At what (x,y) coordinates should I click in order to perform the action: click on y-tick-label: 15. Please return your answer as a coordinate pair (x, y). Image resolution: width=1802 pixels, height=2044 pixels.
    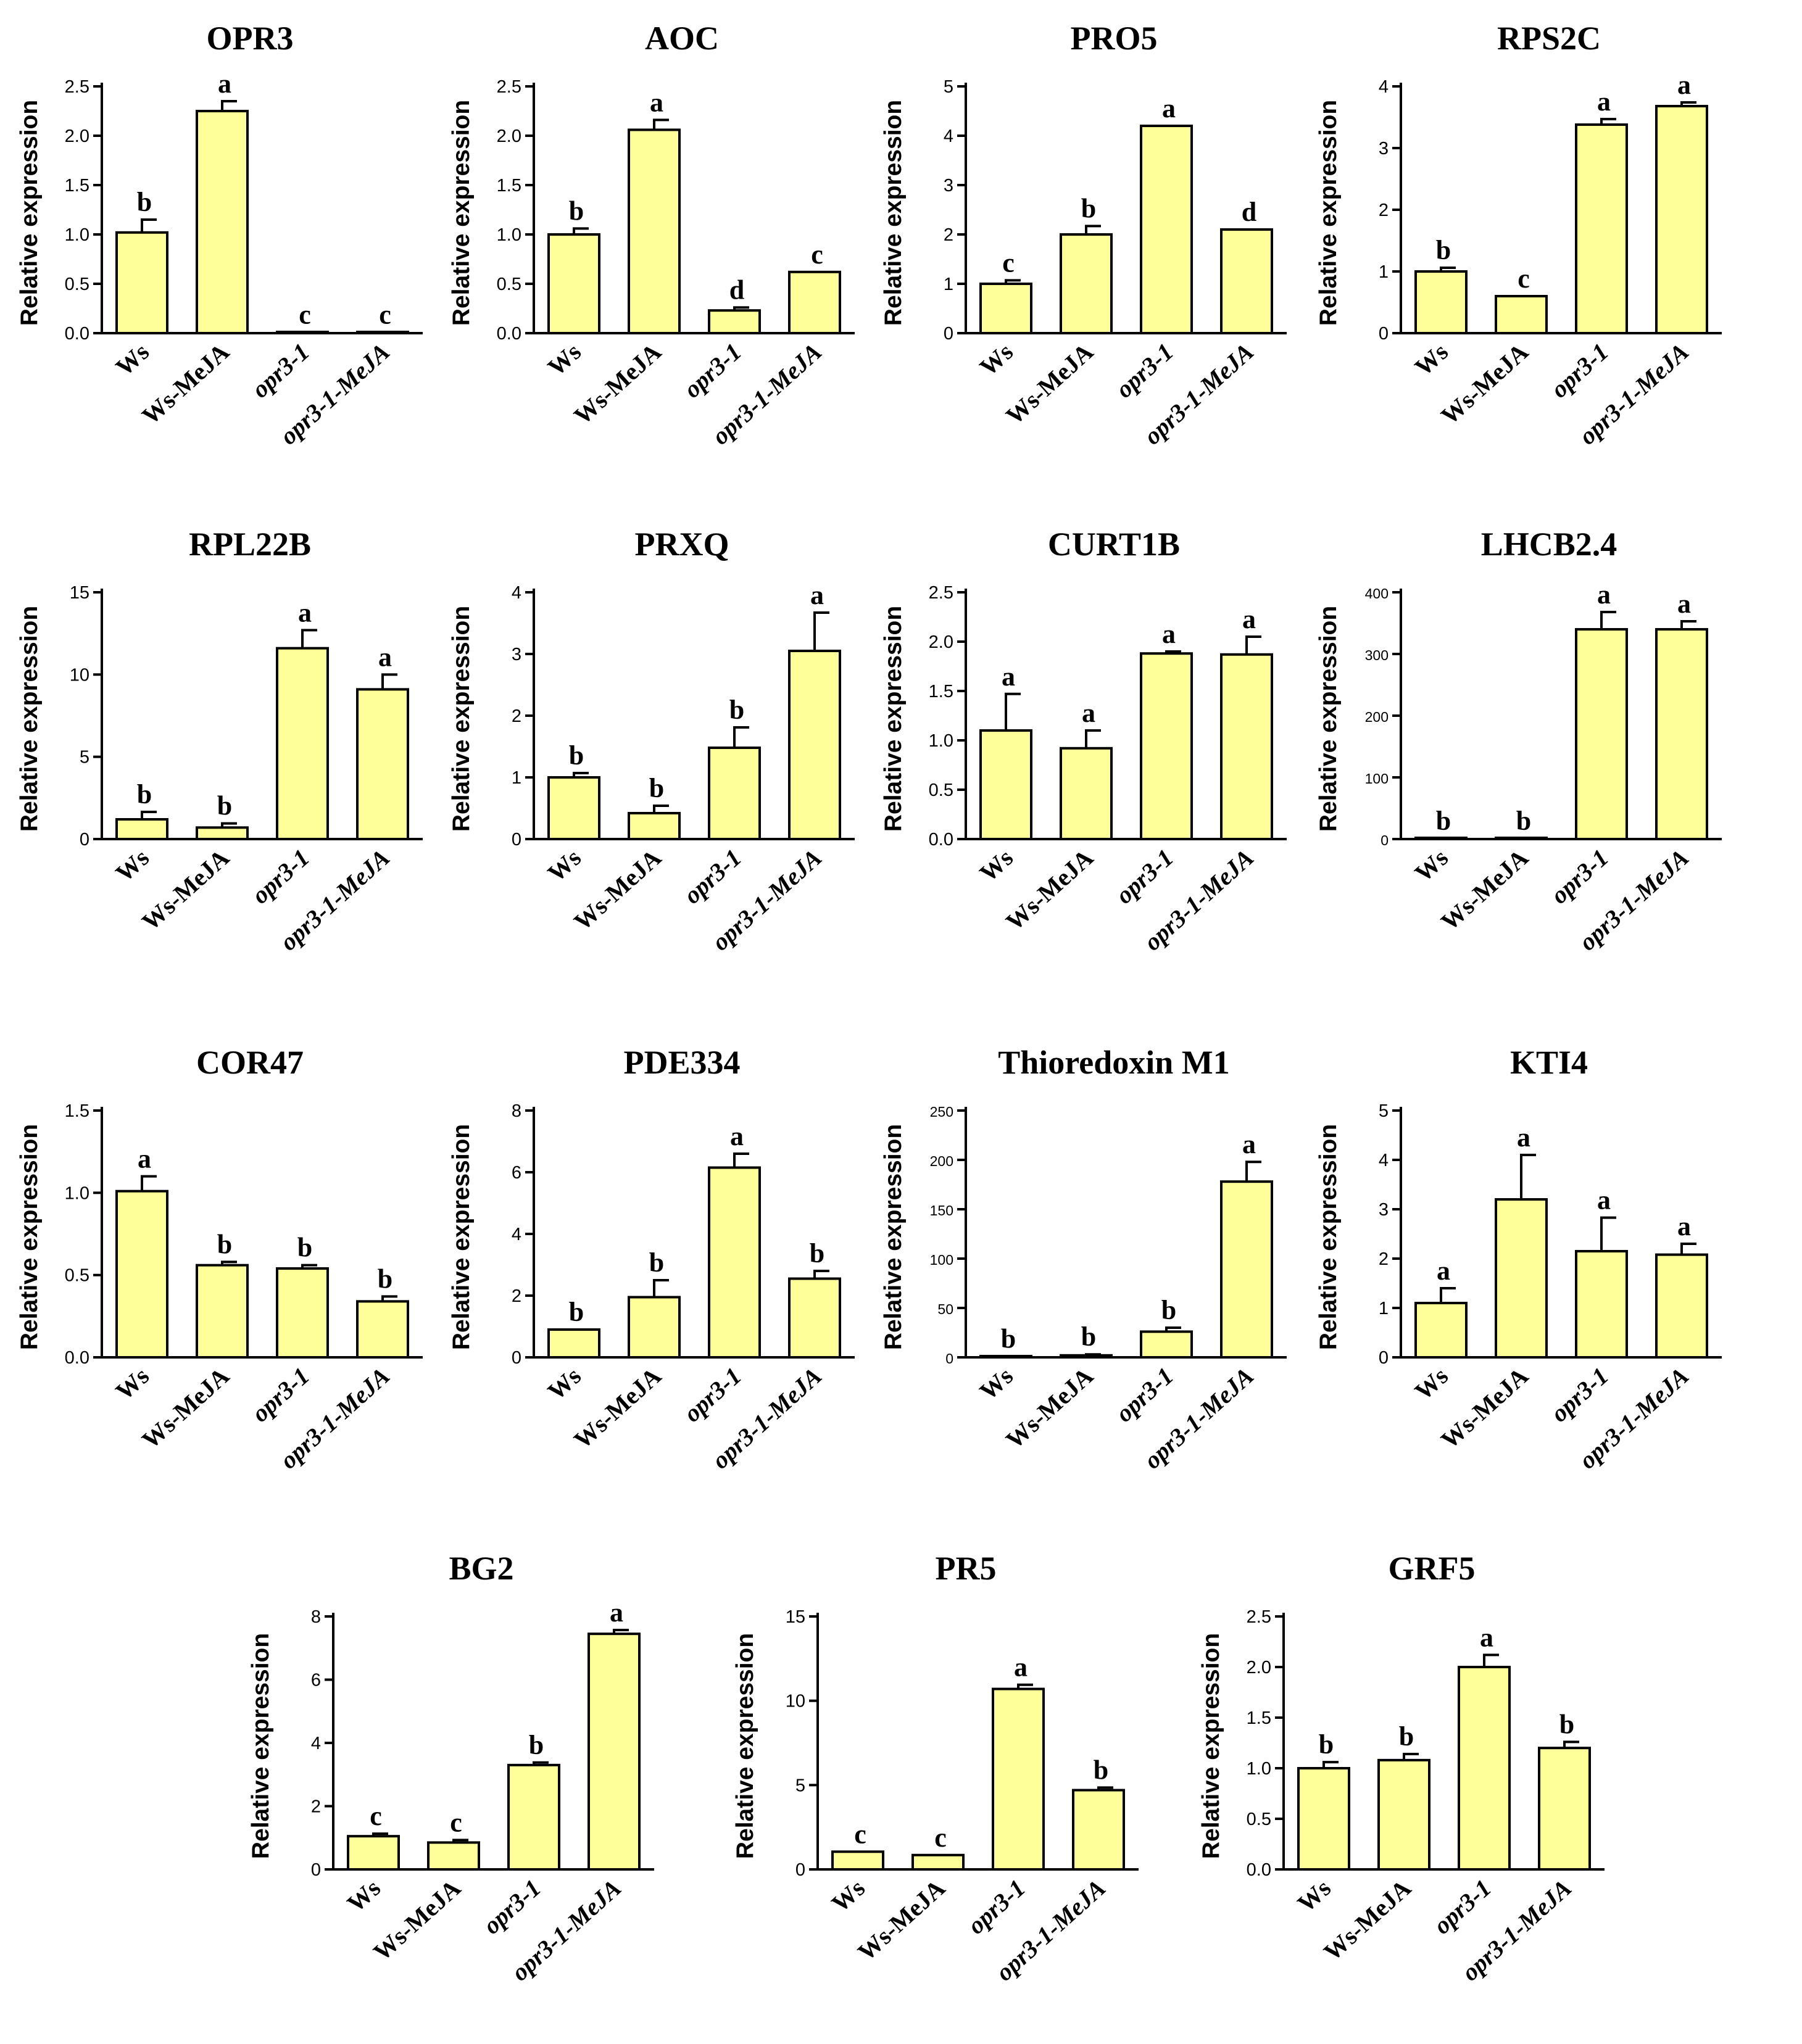
    Looking at the image, I should click on (80, 593).